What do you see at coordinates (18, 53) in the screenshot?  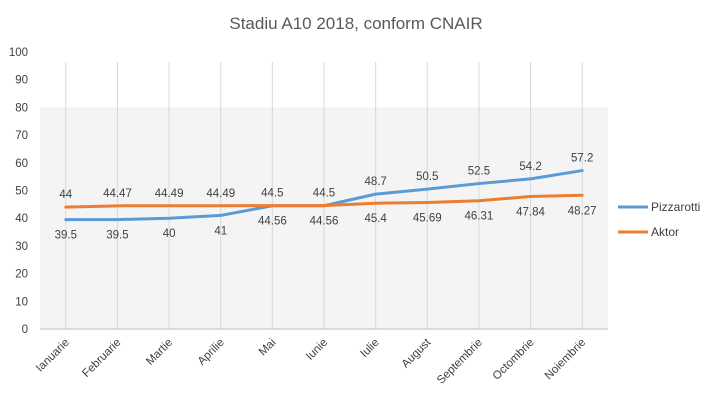 I see `y-tick-label: 100` at bounding box center [18, 53].